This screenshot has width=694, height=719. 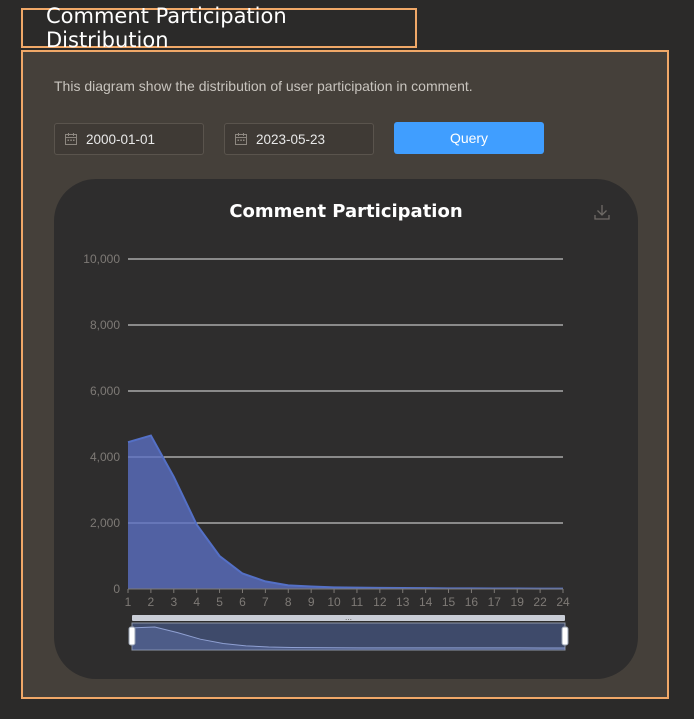 I want to click on zoom-slider-bar, so click(x=348, y=618).